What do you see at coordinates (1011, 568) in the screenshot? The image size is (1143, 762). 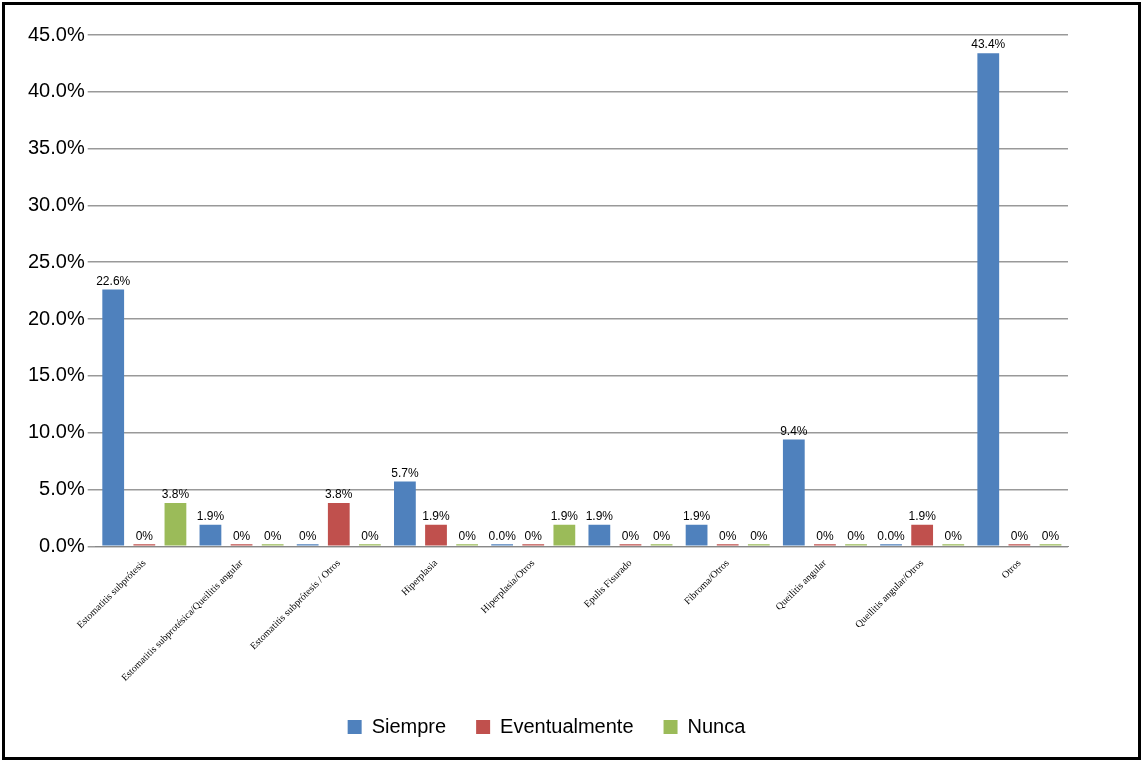 I see `x-tick-label: Otros` at bounding box center [1011, 568].